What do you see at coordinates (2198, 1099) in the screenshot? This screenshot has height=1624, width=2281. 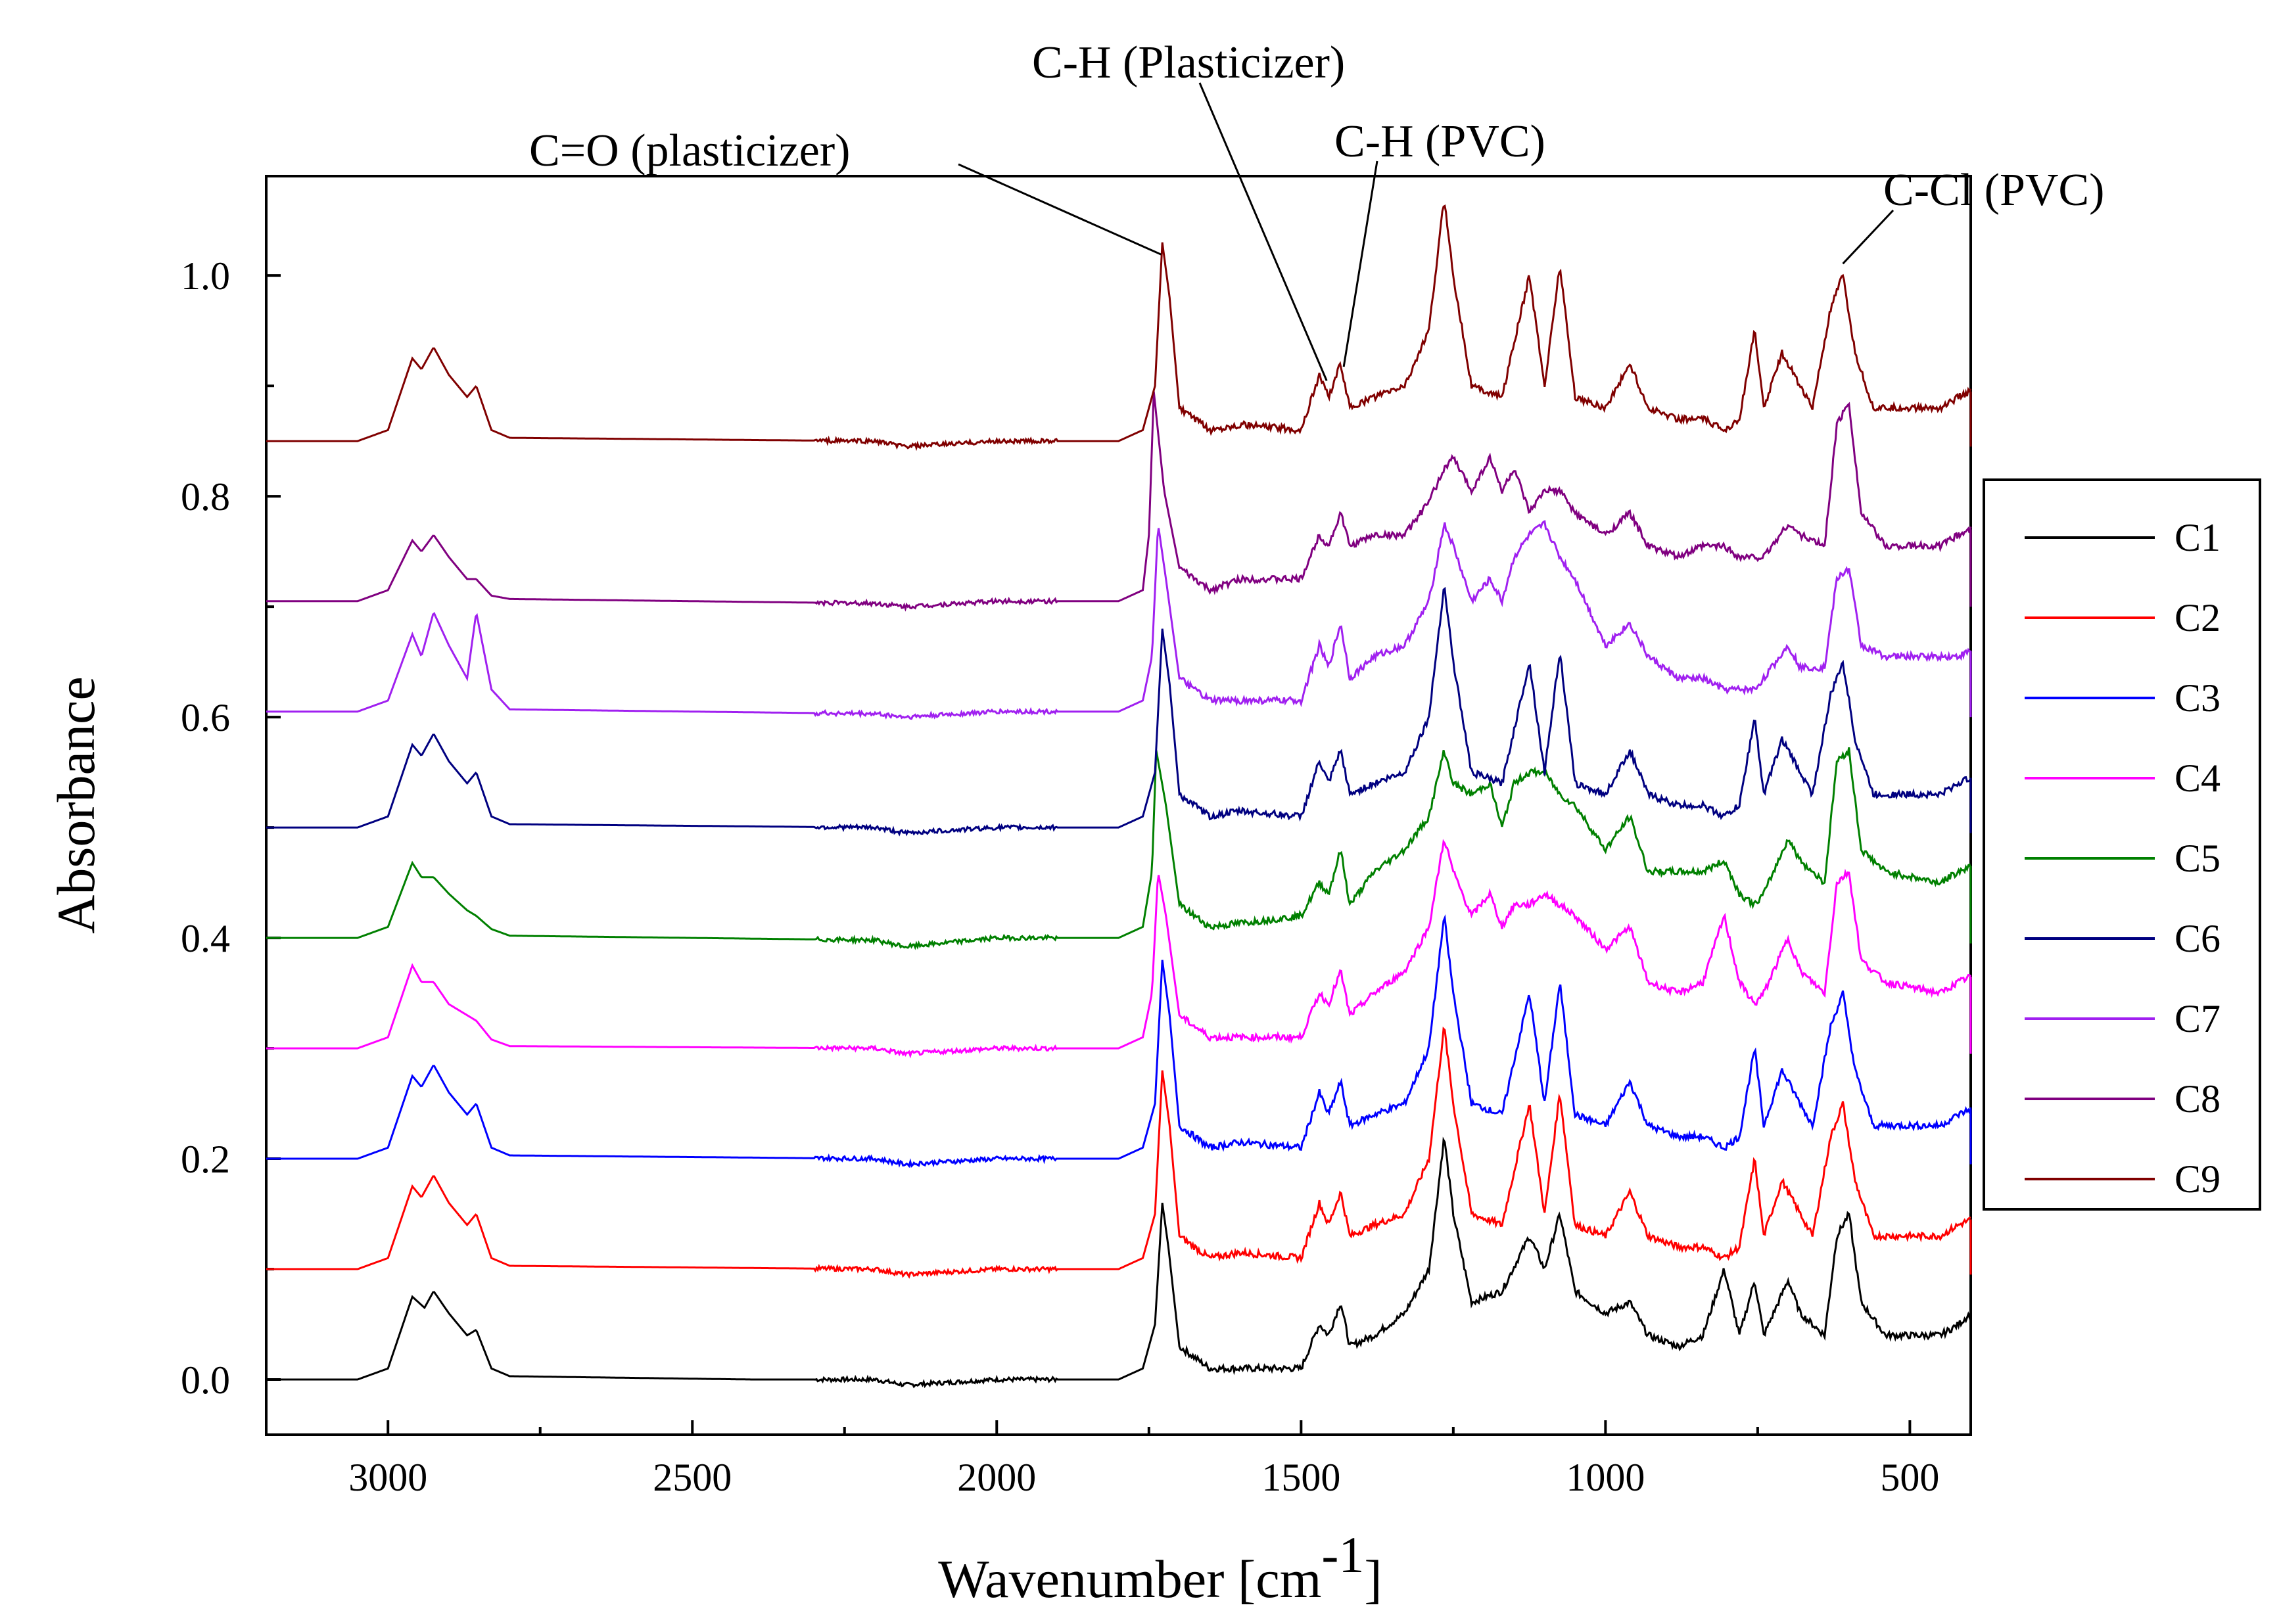 I see `legend-label-c8: C8` at bounding box center [2198, 1099].